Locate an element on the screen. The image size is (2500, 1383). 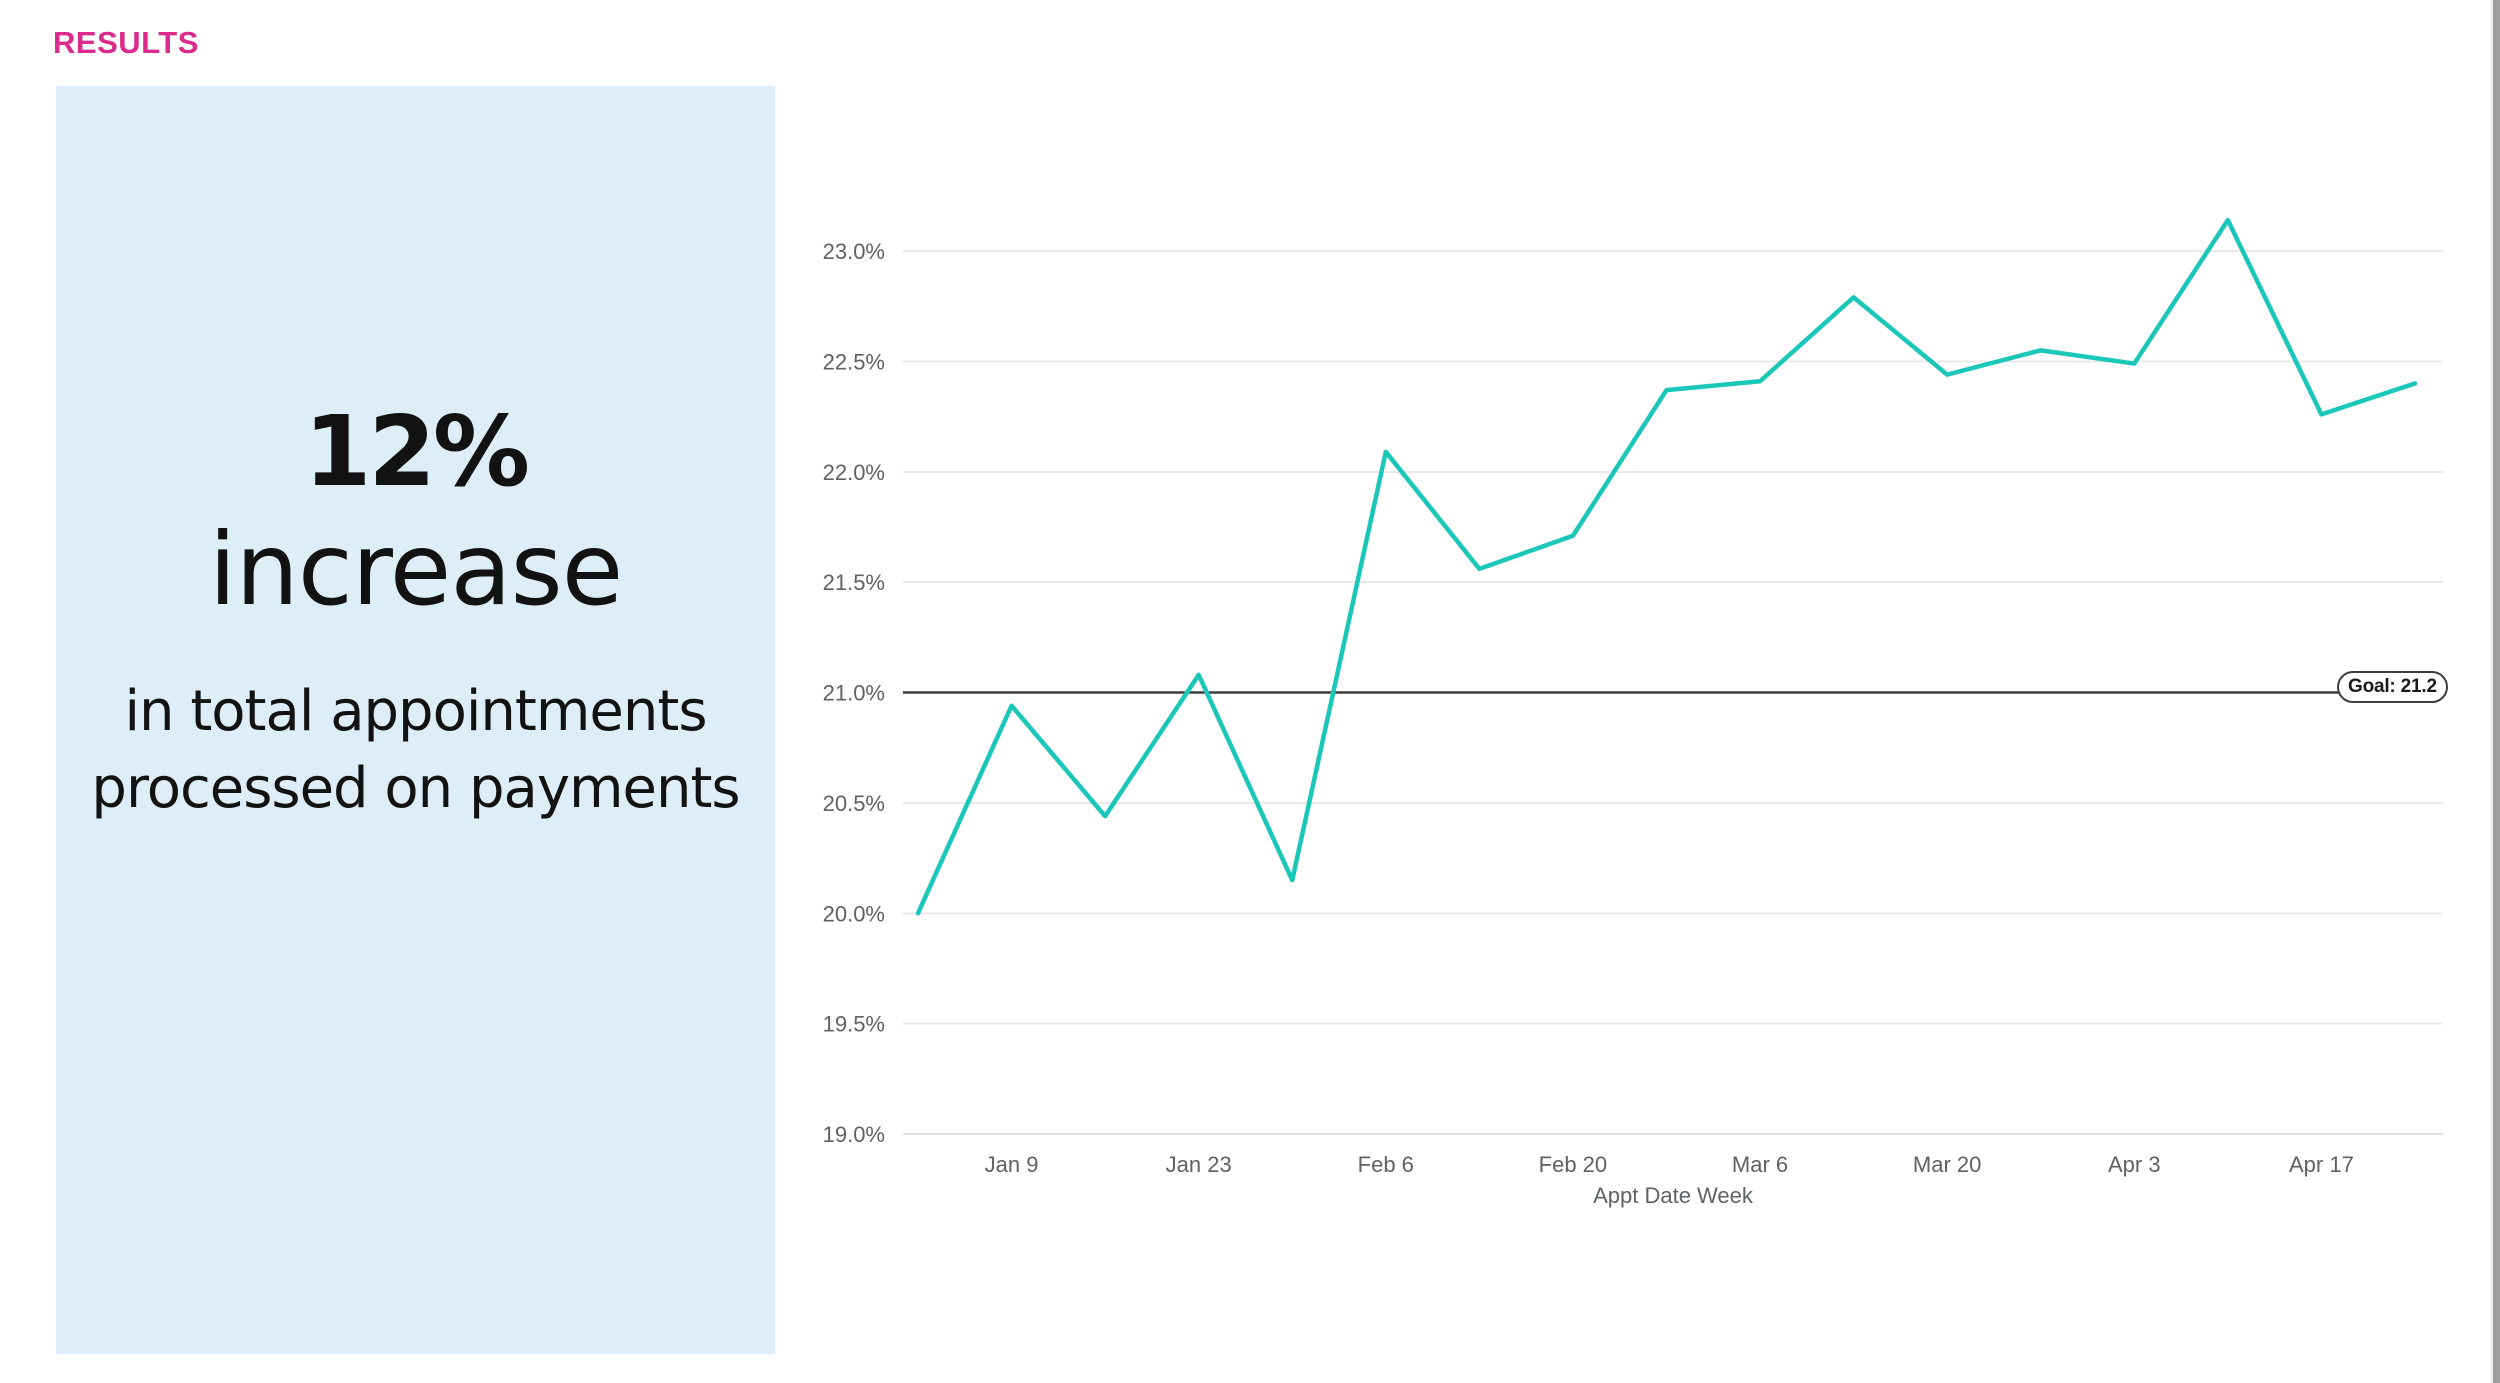
y-axis-tick-label: 19.0% is located at coordinates (854, 1134).